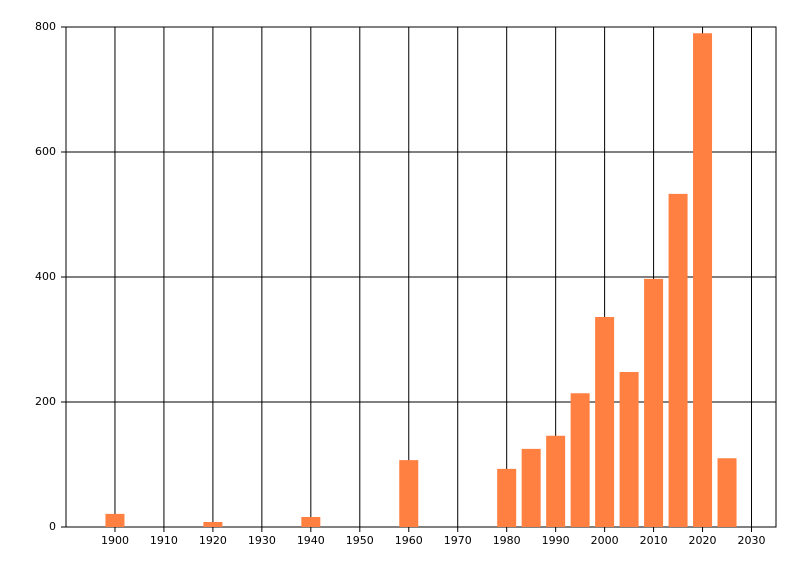 The width and height of the screenshot is (800, 576). What do you see at coordinates (262, 540) in the screenshot?
I see `x-tick-label: 1930` at bounding box center [262, 540].